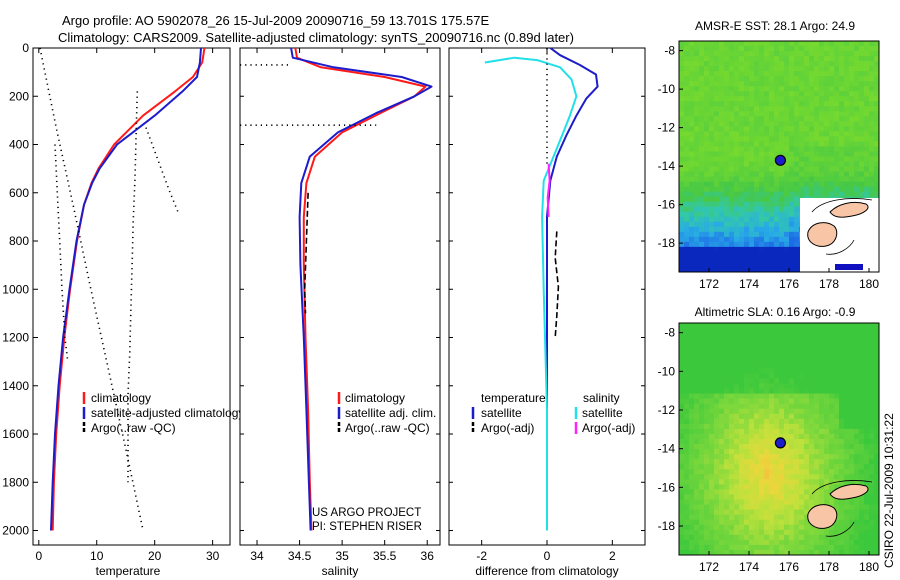 This screenshot has height=580, width=900. I want to click on sst-map-ytick-label: -16, so click(667, 205).